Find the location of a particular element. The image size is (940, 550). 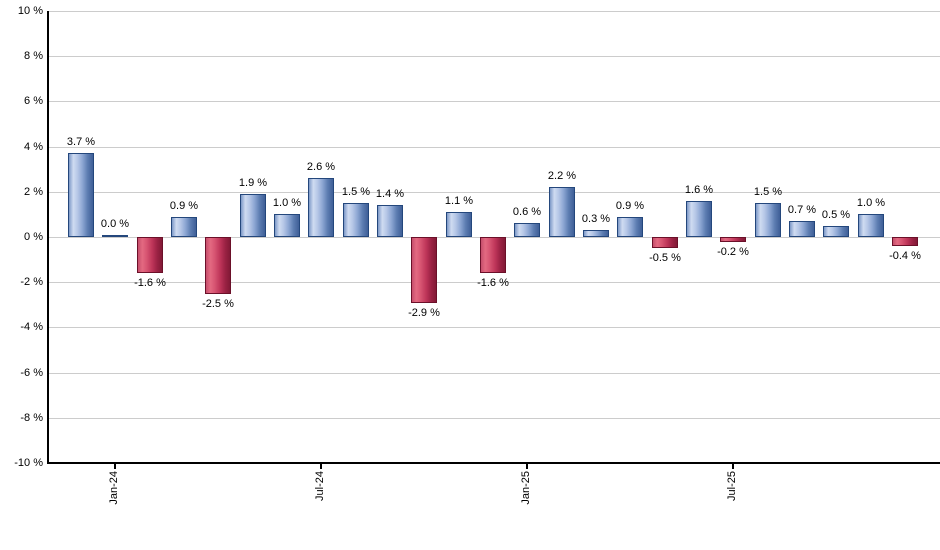

bar-value-label: 2.6 % is located at coordinates (321, 167).